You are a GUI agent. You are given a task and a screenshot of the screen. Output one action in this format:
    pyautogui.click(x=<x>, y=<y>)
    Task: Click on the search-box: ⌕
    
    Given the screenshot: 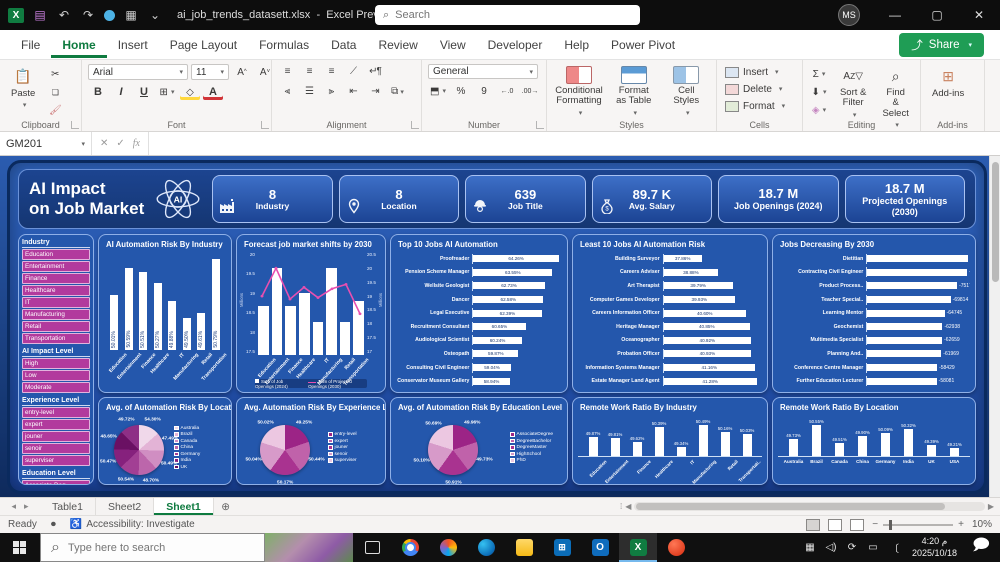 What is the action you would take?
    pyautogui.click(x=507, y=15)
    